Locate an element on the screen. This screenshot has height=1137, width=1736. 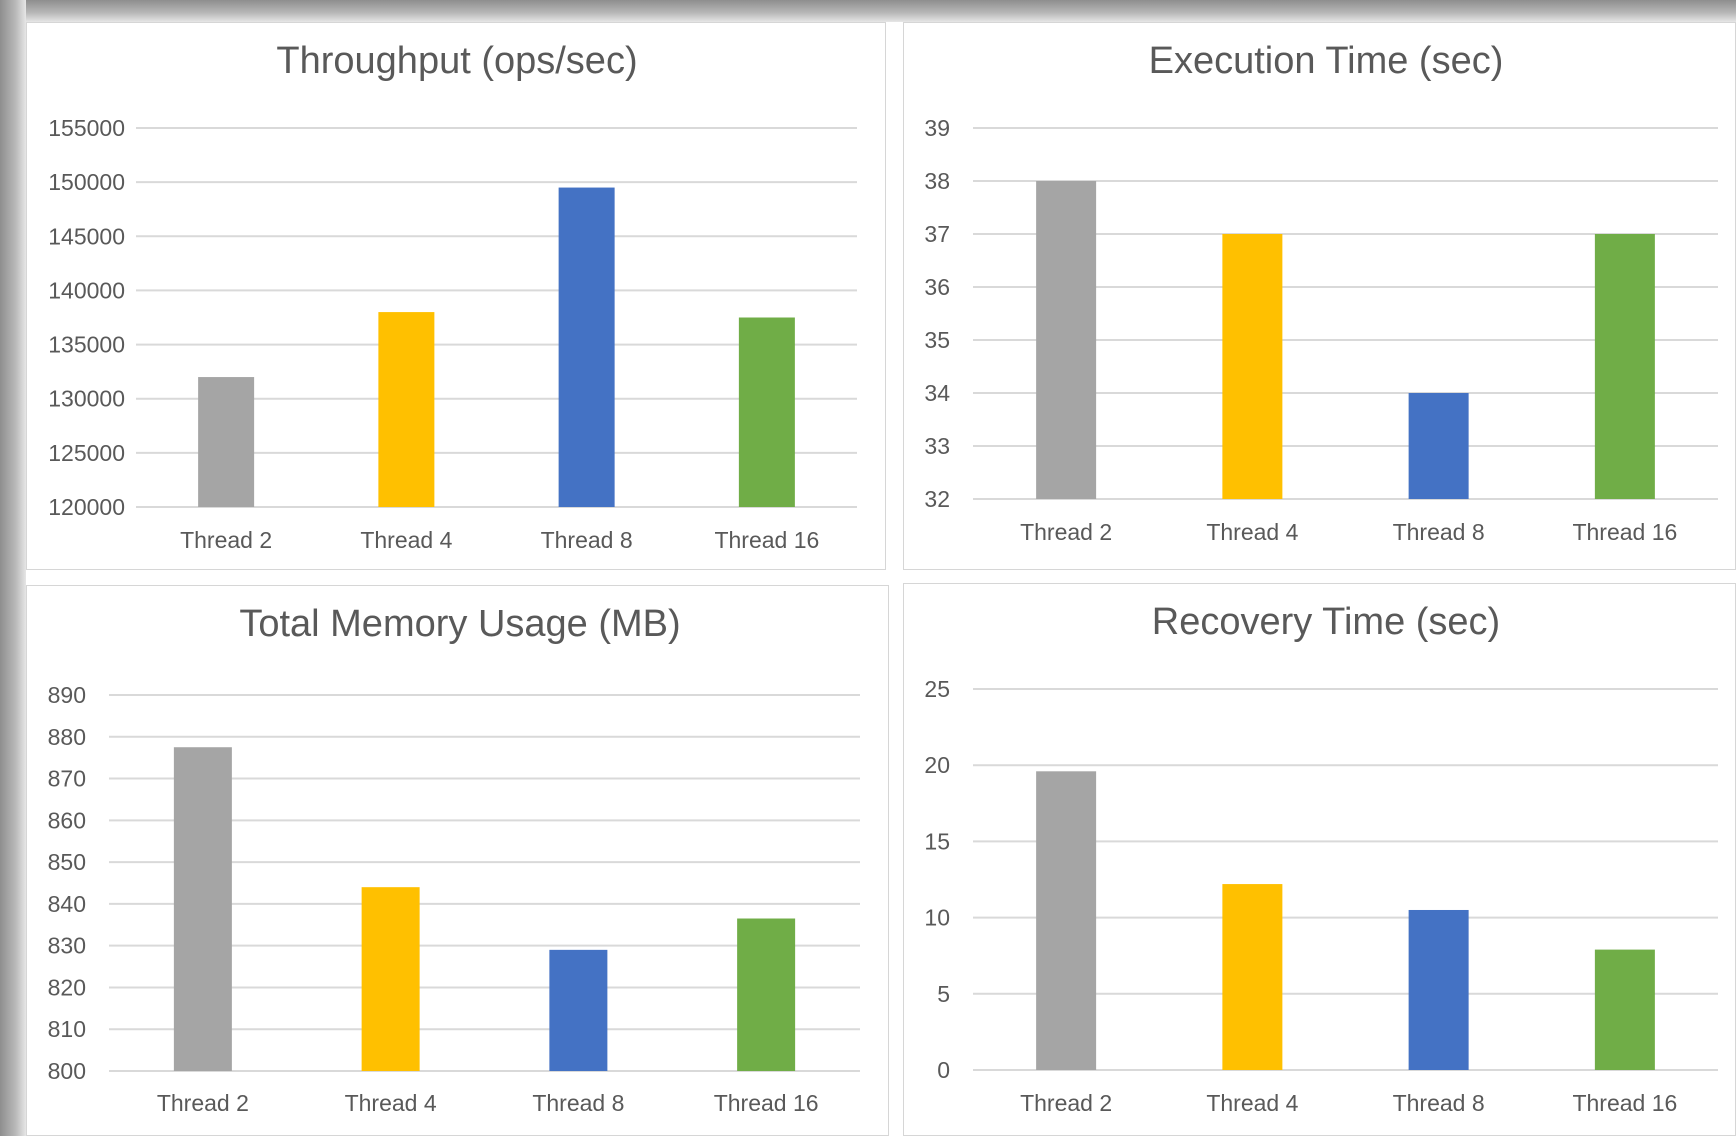
y-tick-label: 150000 is located at coordinates (86, 182).